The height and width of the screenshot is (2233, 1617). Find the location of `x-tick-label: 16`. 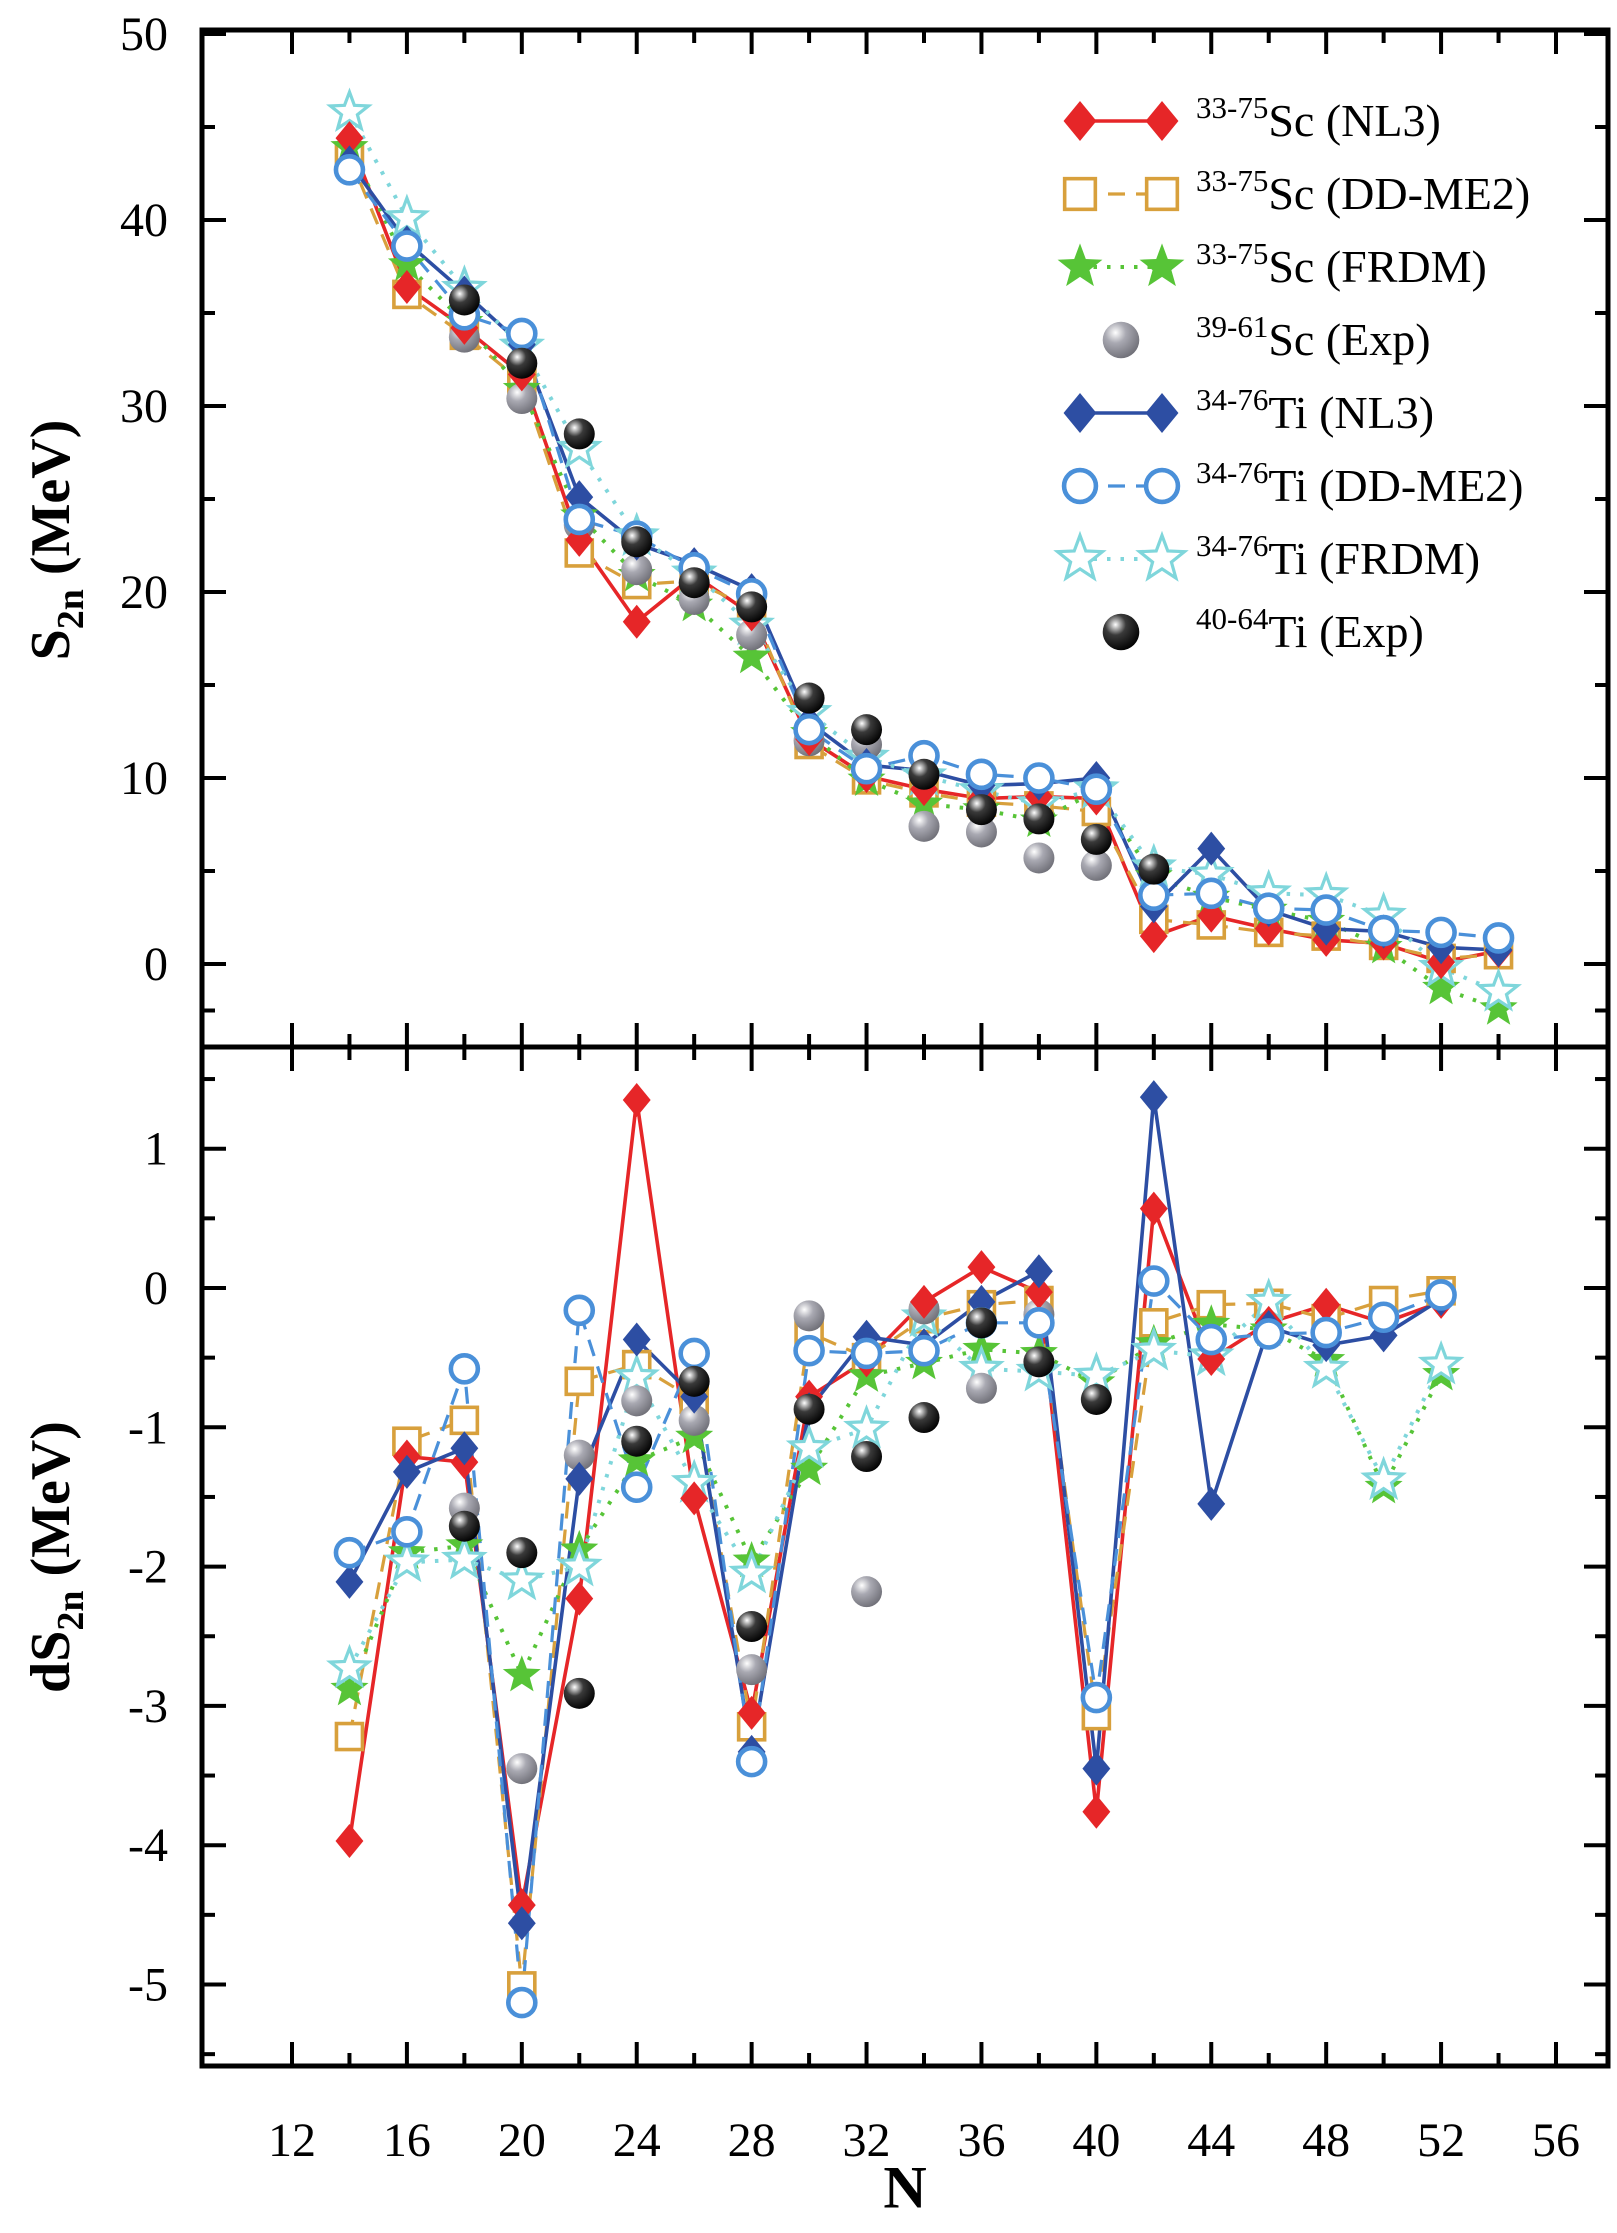

x-tick-label: 16 is located at coordinates (407, 2140).